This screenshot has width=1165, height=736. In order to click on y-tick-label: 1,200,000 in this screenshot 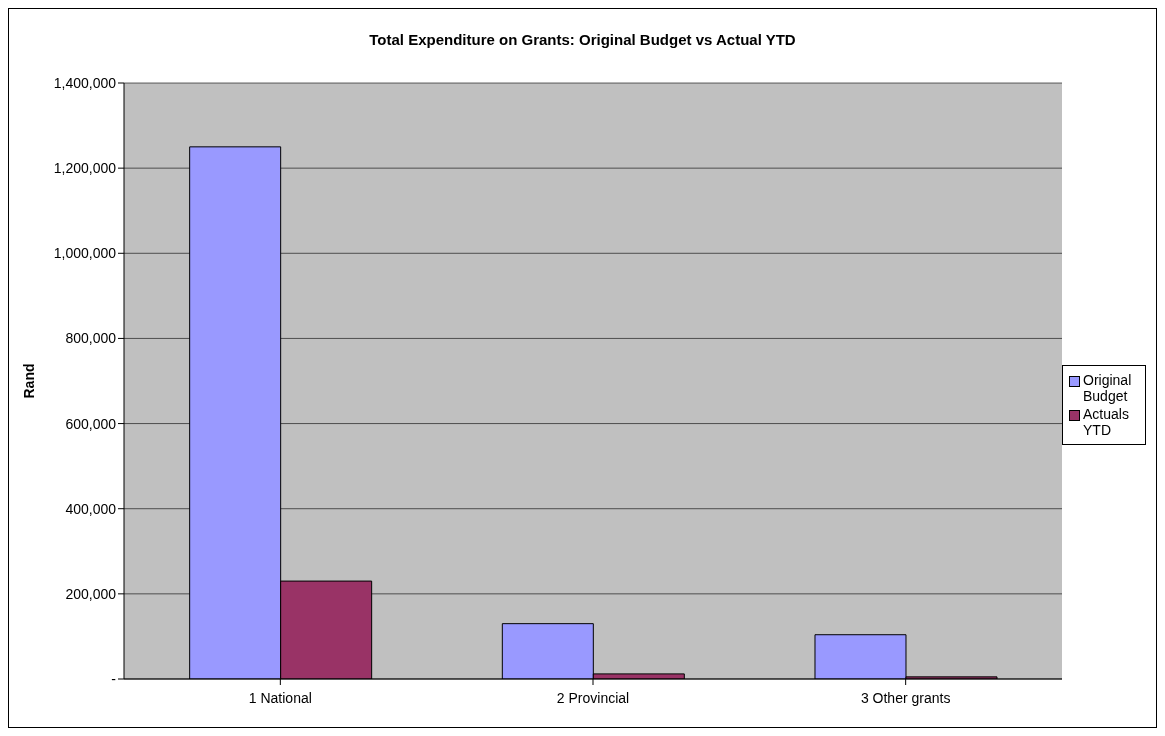, I will do `click(85, 168)`.